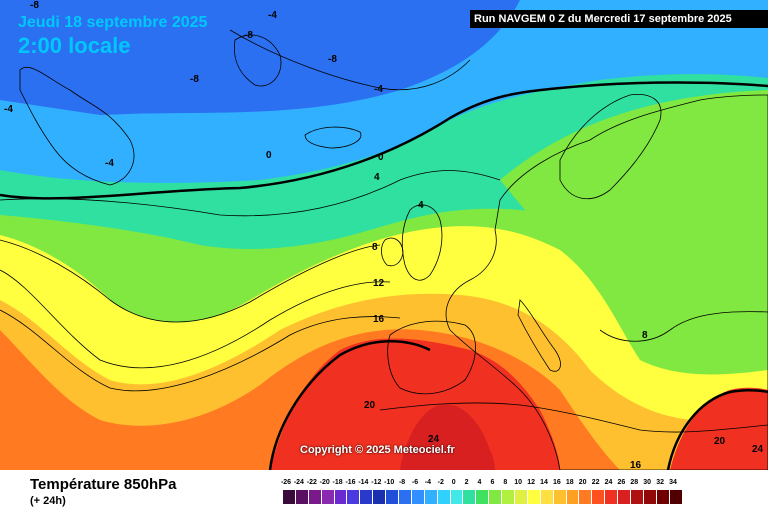 The height and width of the screenshot is (512, 768). What do you see at coordinates (505, 482) in the screenshot?
I see `legend-value: 8` at bounding box center [505, 482].